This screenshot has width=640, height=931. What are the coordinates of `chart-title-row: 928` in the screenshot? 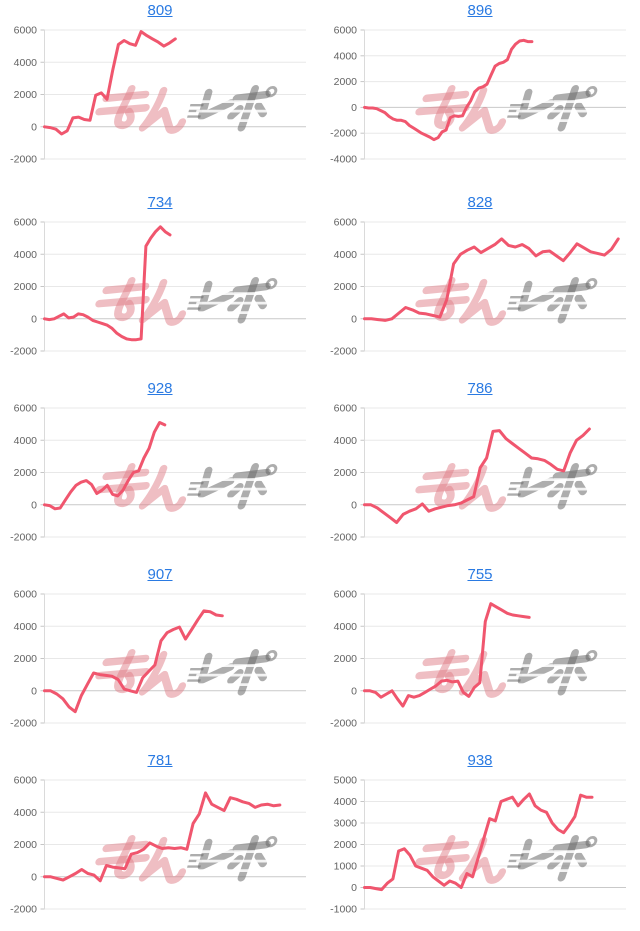 It's located at (160, 388).